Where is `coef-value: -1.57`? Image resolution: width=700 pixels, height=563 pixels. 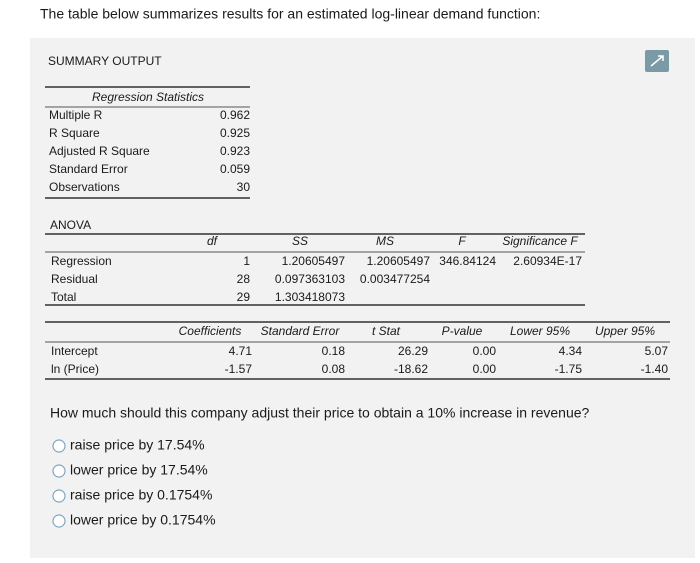 coef-value: -1.57 is located at coordinates (239, 369).